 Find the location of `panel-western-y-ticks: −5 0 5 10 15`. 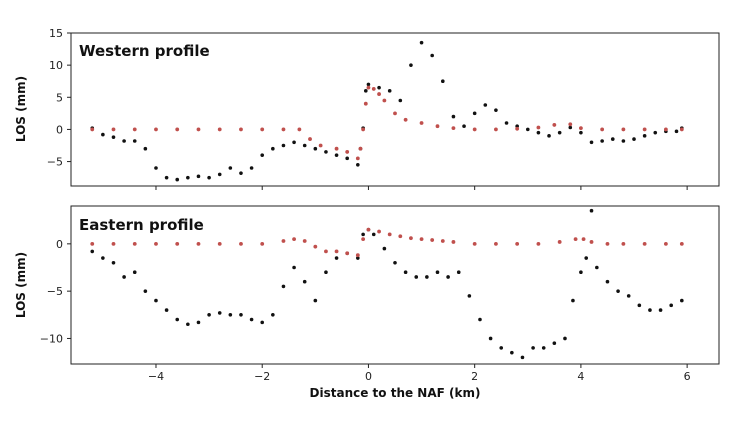

panel-western-y-ticks: −5 0 5 10 15 is located at coordinates (59, 98).